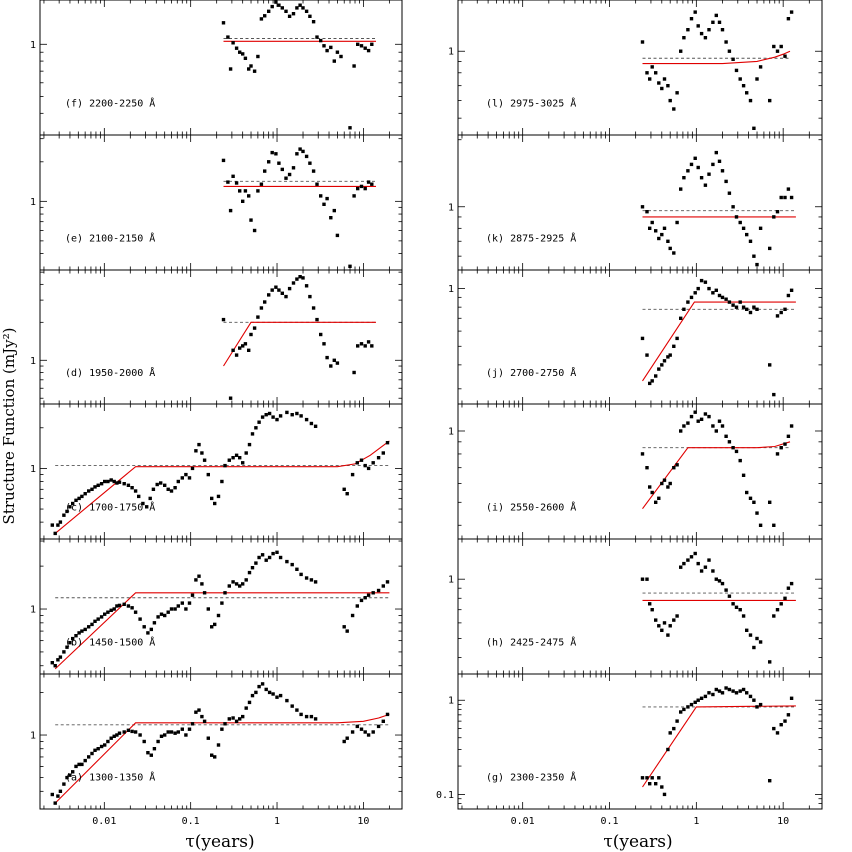 This screenshot has width=852, height=852. I want to click on panel-label-g: (g) 2300-2350 Å, so click(531, 777).